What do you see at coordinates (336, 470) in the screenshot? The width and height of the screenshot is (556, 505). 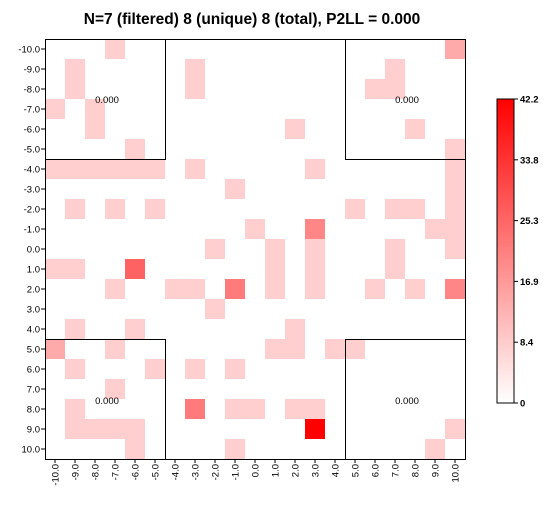 I see `x-tick-label: 4.0` at bounding box center [336, 470].